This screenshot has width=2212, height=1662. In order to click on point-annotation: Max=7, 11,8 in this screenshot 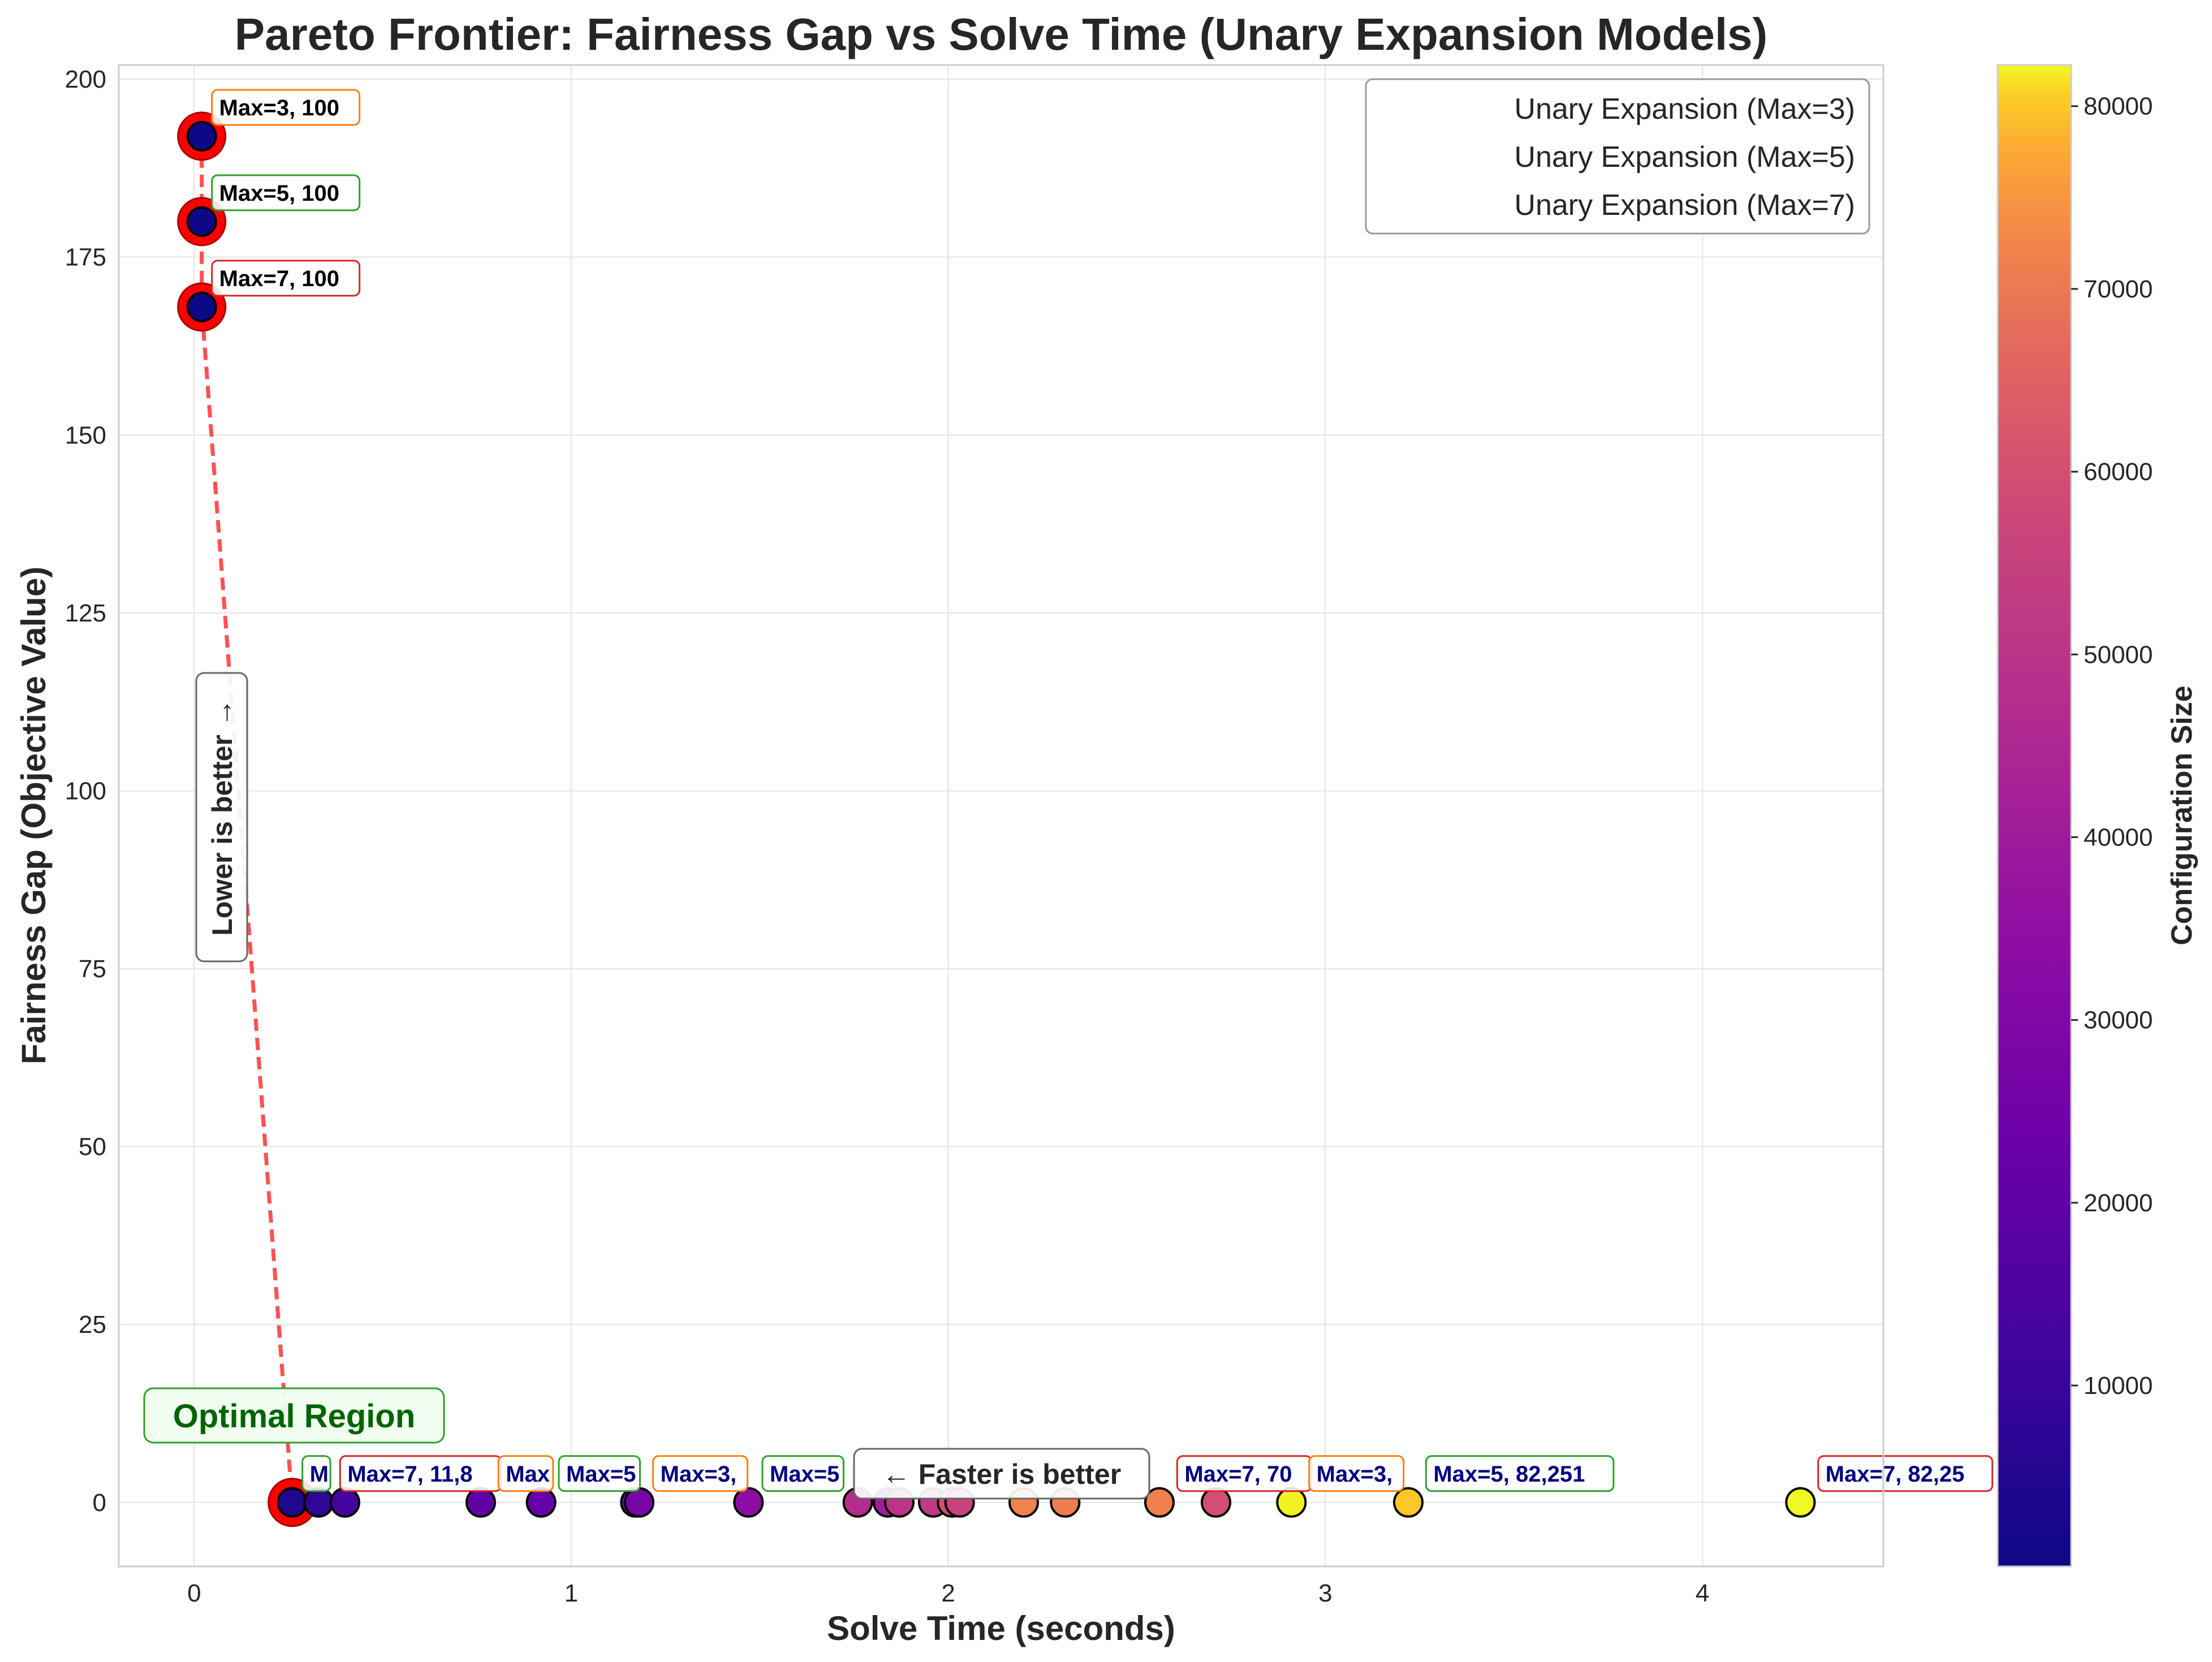, I will do `click(421, 1473)`.